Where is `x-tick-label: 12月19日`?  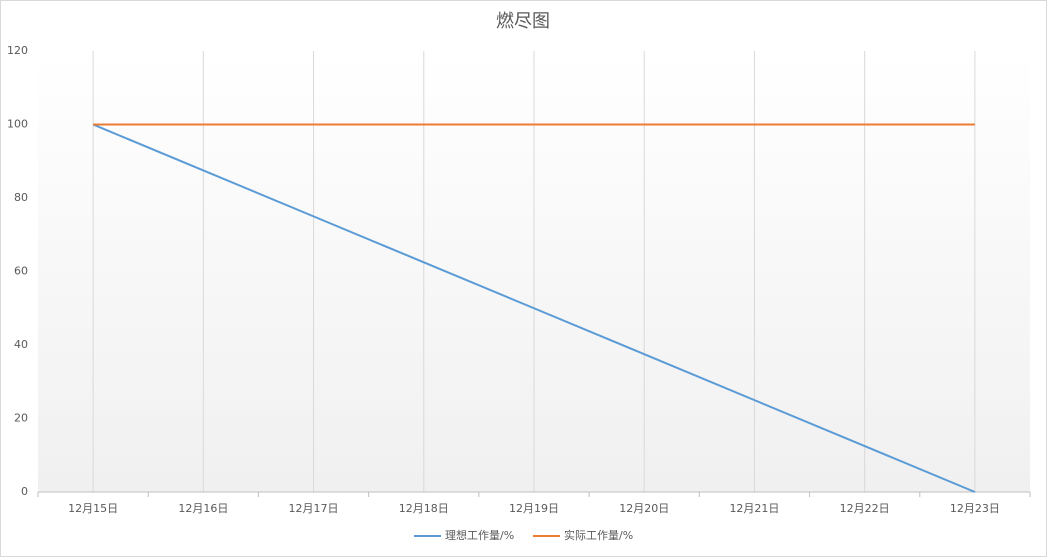 x-tick-label: 12月19日 is located at coordinates (534, 508).